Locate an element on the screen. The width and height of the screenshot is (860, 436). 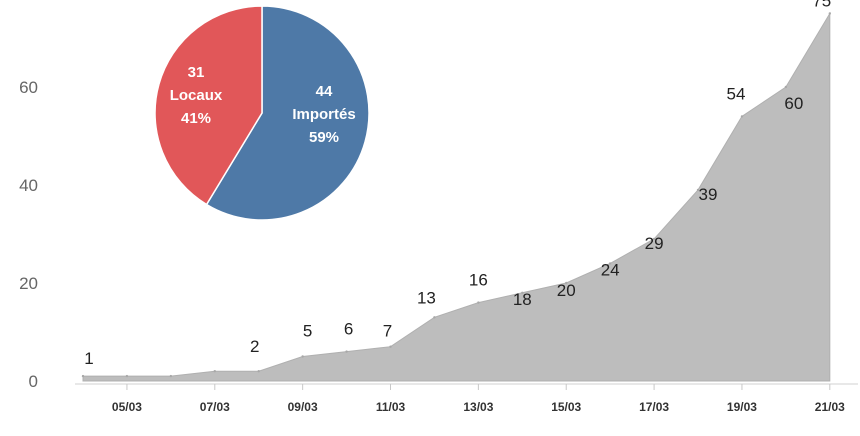
x-tick-label: 07/03 is located at coordinates (215, 407).